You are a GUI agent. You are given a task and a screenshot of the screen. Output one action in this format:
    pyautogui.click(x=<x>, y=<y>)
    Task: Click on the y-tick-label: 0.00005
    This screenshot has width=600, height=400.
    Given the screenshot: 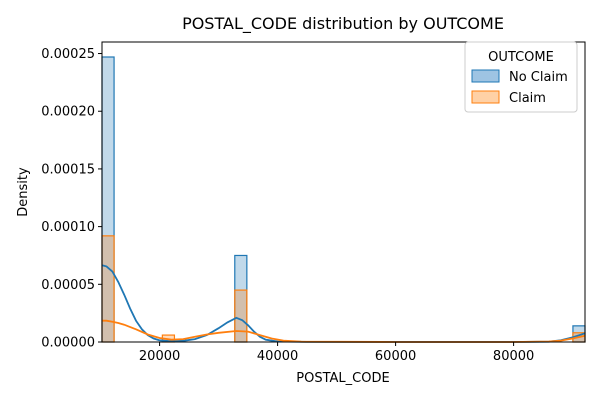 What is the action you would take?
    pyautogui.click(x=68, y=285)
    